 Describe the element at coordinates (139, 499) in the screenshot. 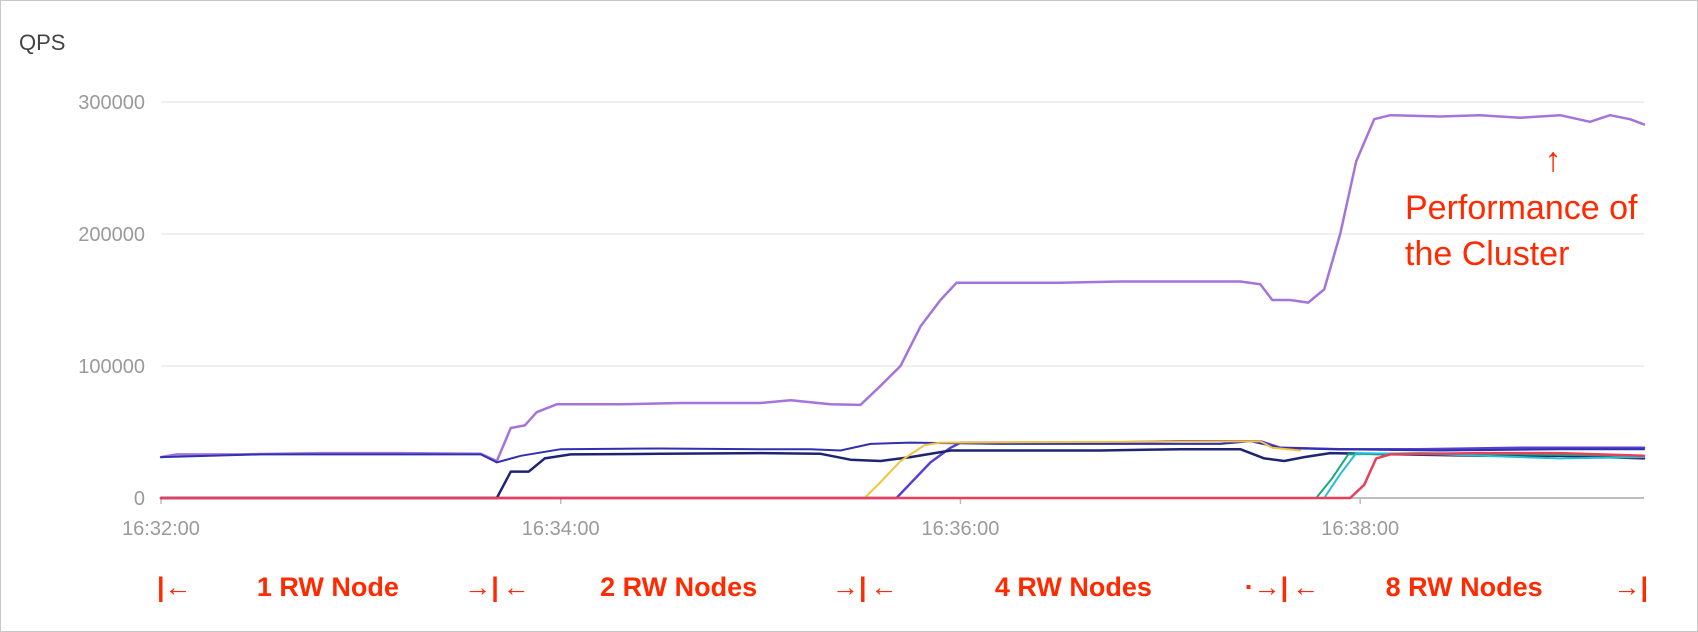

I see `y-tick-label: 0` at that location.